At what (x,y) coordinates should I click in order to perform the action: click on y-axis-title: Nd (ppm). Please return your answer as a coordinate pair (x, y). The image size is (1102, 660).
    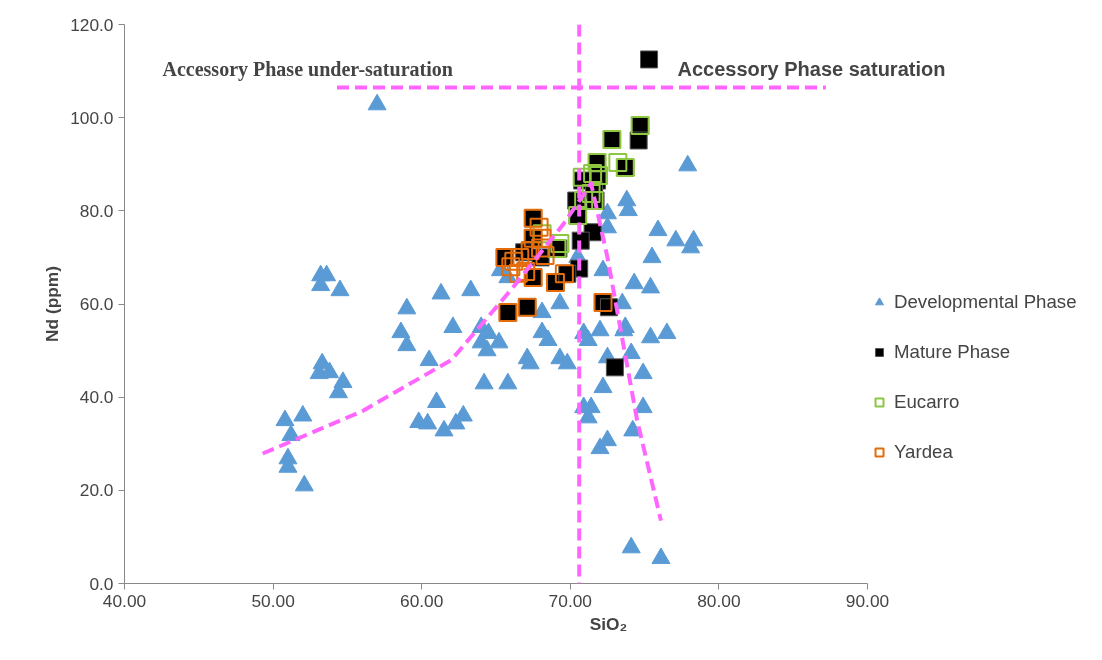
    Looking at the image, I should click on (52, 304).